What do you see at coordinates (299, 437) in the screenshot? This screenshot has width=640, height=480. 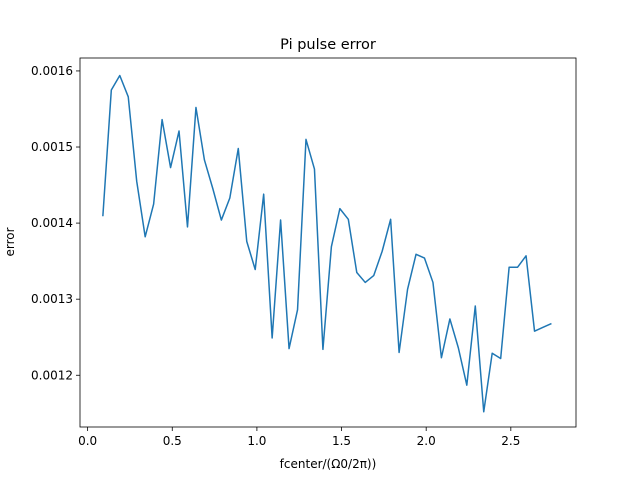 I see `x-axis: 0.0 0.5 1.0 1.5 2.0 2.5` at bounding box center [299, 437].